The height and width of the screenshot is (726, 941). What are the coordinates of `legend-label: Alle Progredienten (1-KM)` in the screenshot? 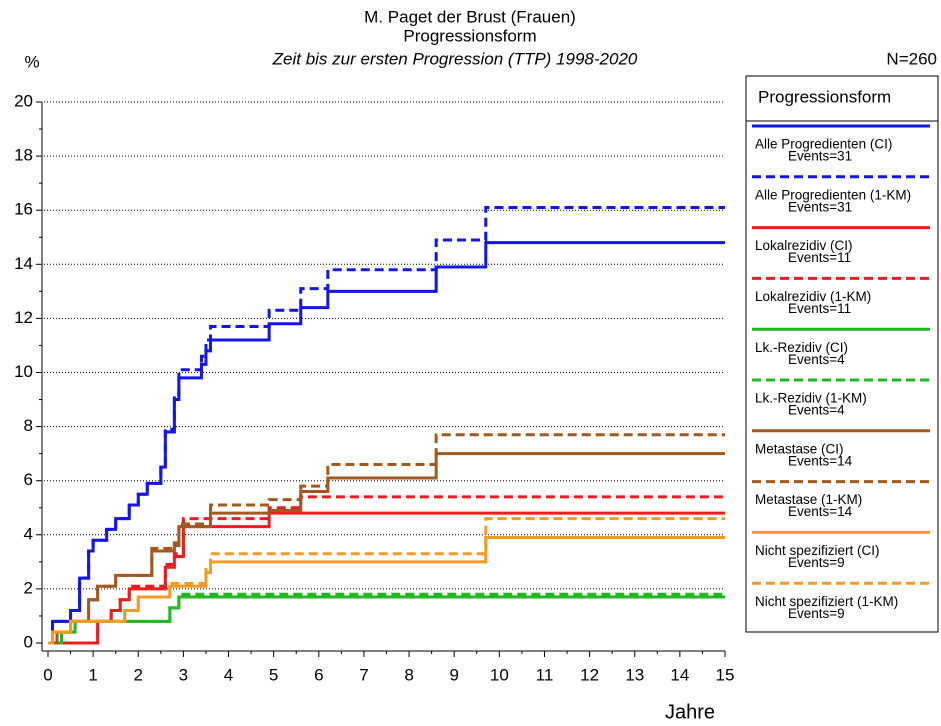 It's located at (833, 194).